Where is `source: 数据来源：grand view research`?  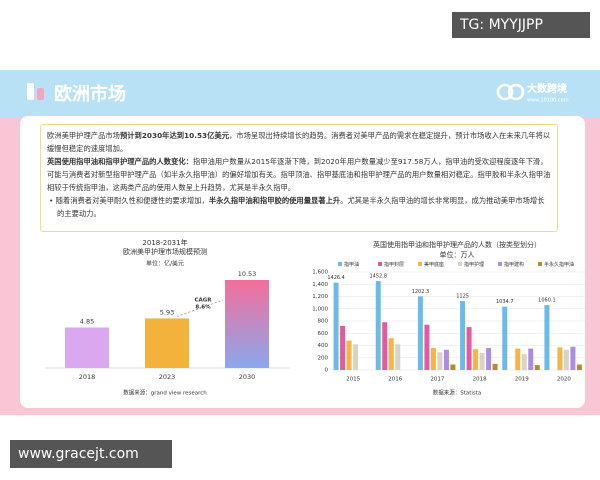
source: 数据来源：grand view research is located at coordinates (165, 393).